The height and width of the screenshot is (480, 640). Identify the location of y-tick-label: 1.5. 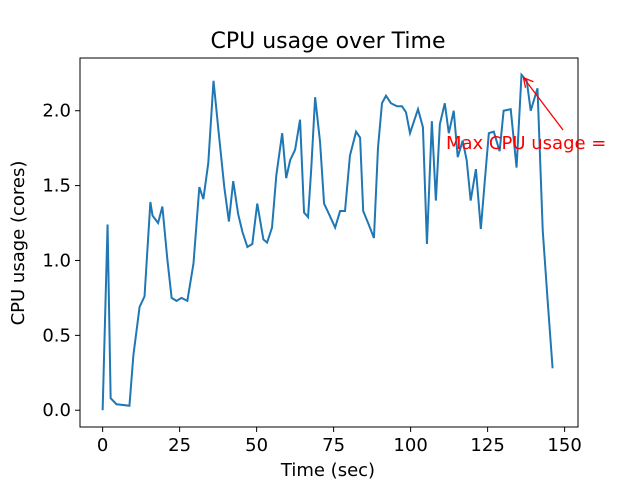
(56, 186).